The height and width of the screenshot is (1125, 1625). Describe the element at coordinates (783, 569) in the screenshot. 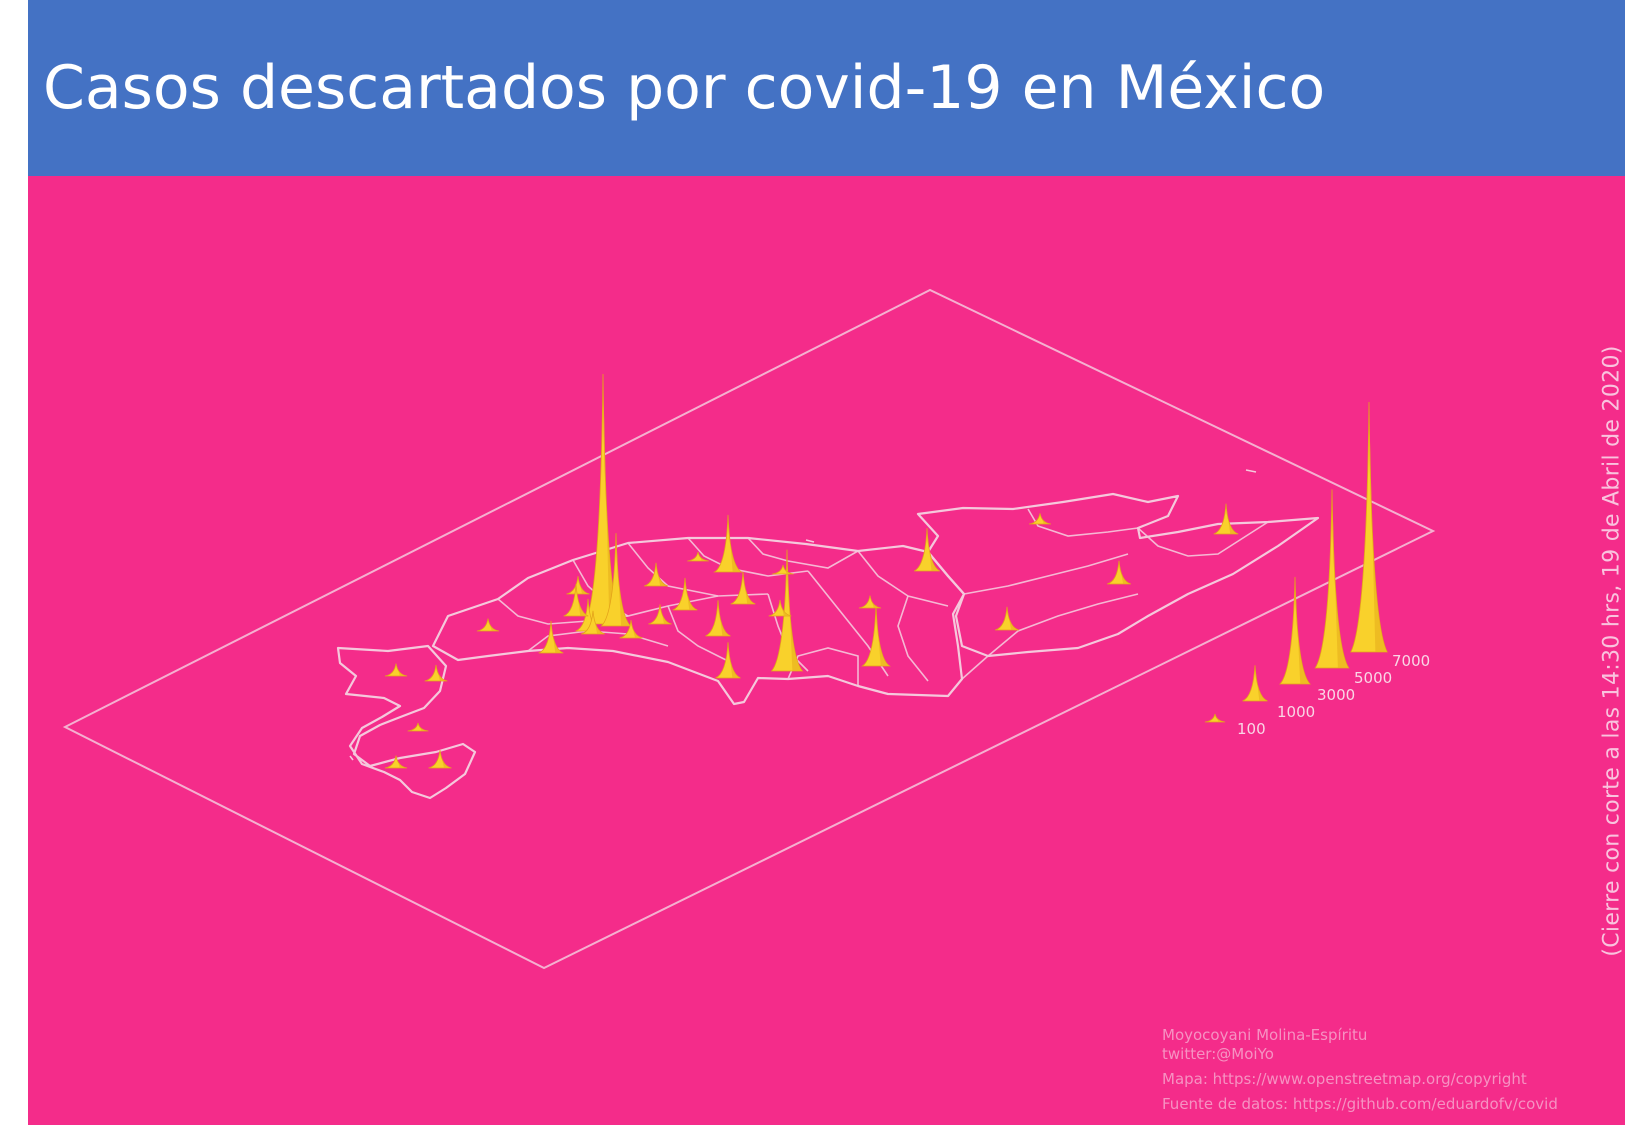

I see `spike-durango` at that location.